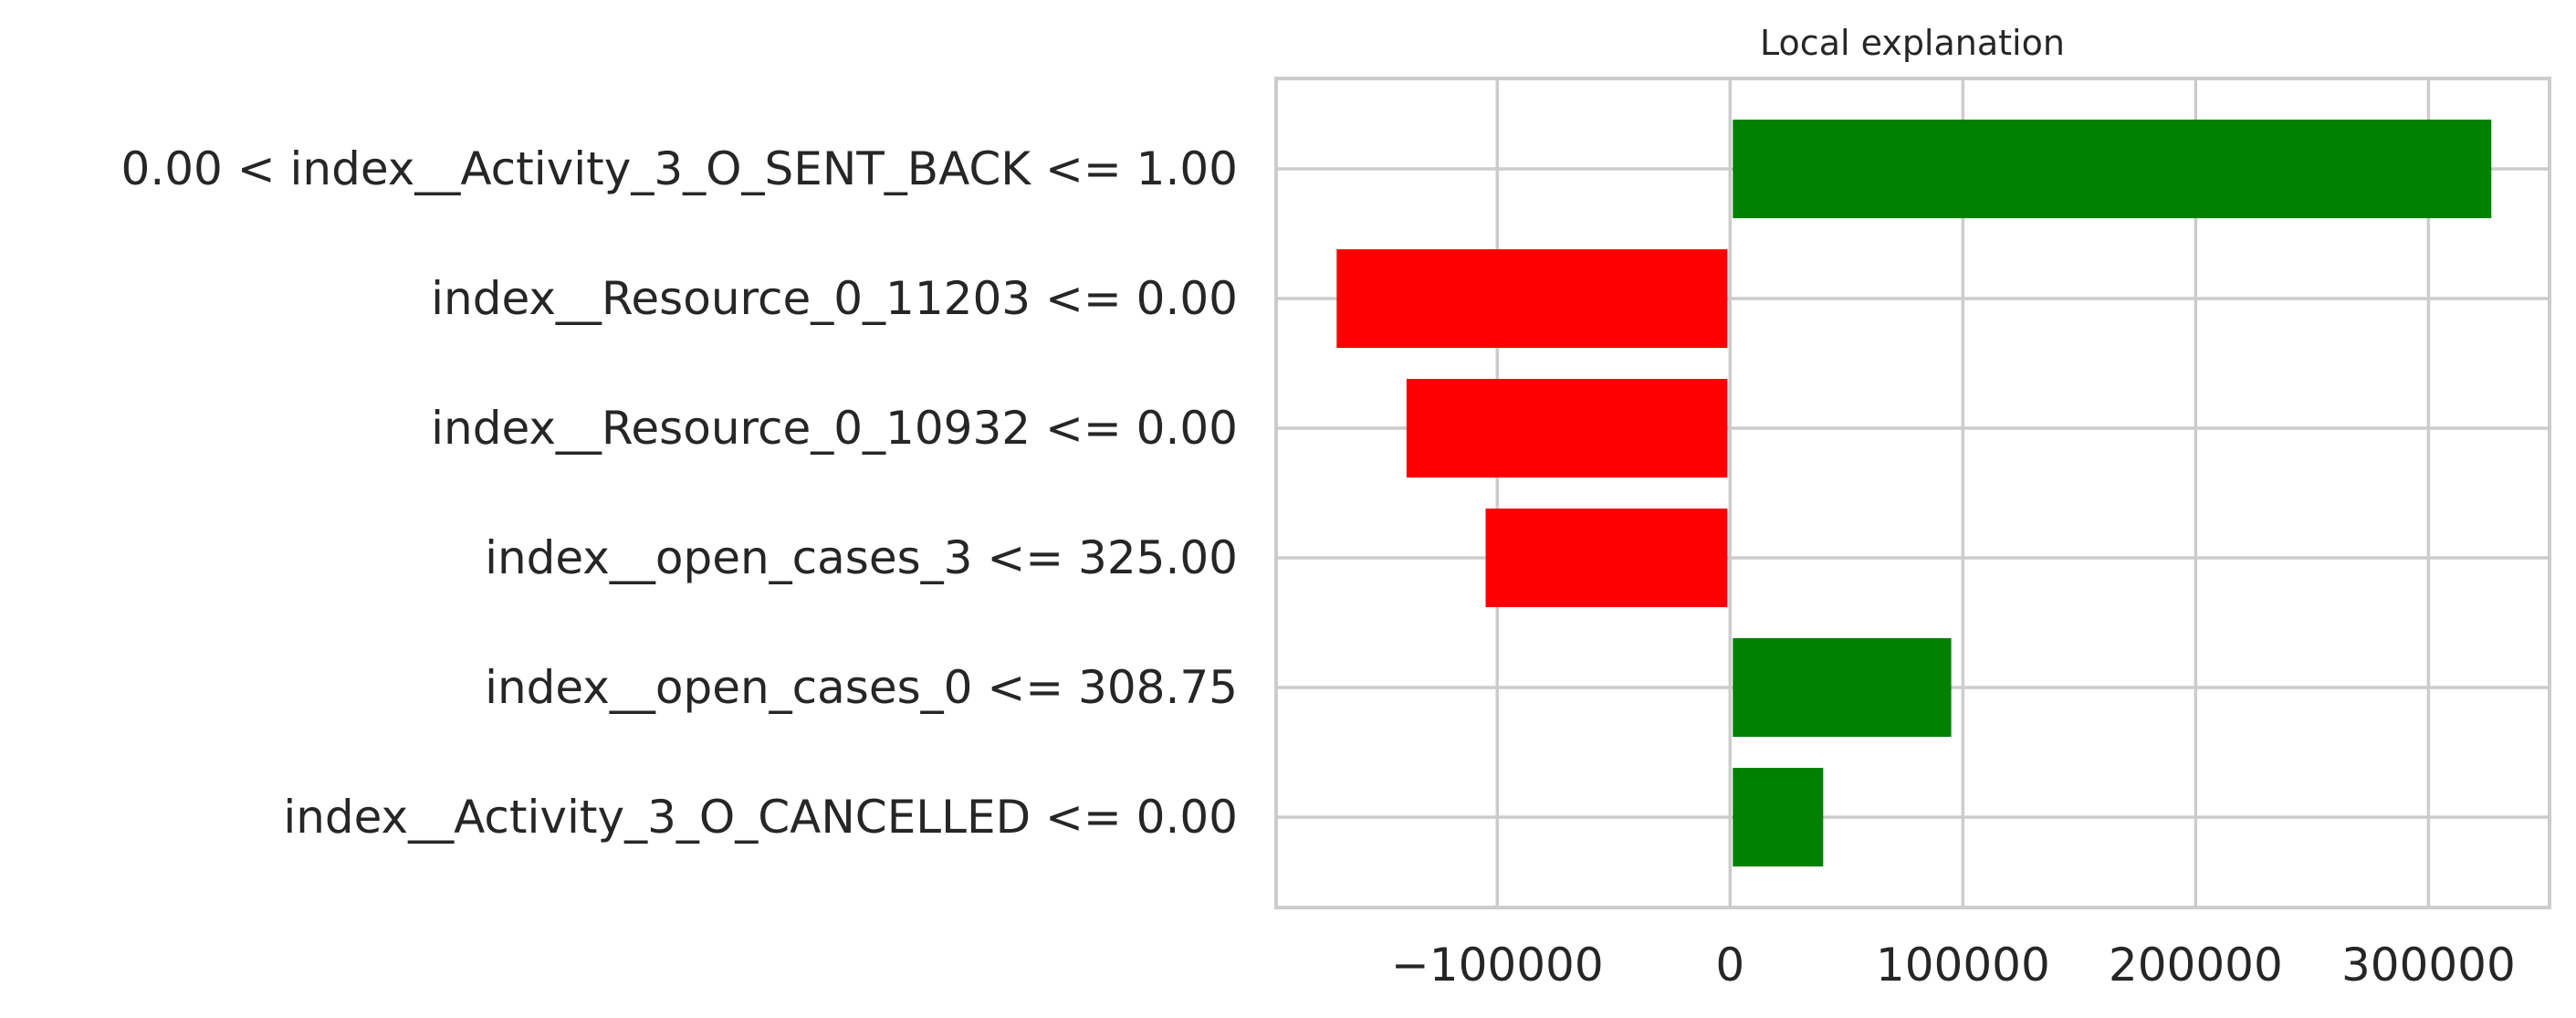 The image size is (2576, 1018). Describe the element at coordinates (1729, 966) in the screenshot. I see `x-tick-label: 0` at that location.